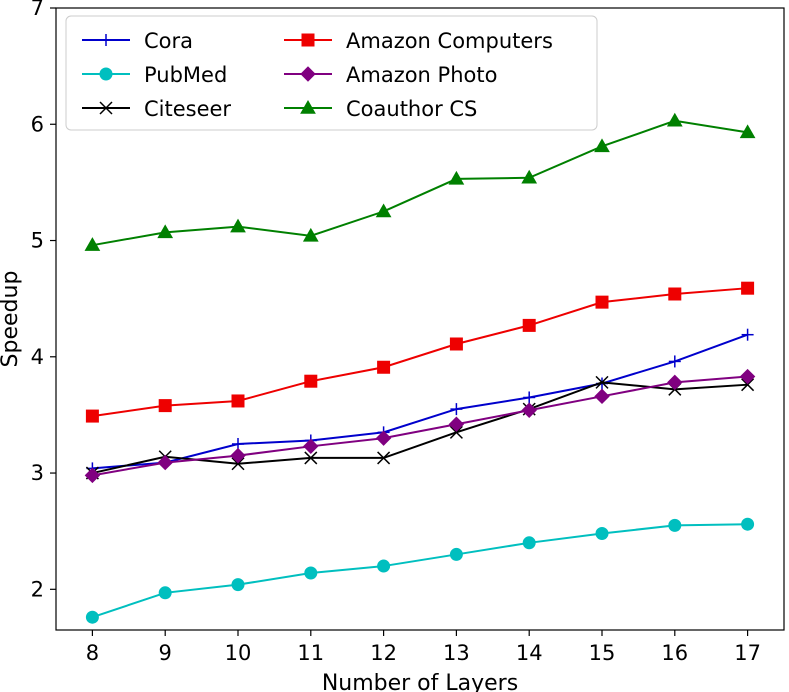 The image size is (789, 692). I want to click on x-tick-label-15: 15, so click(602, 653).